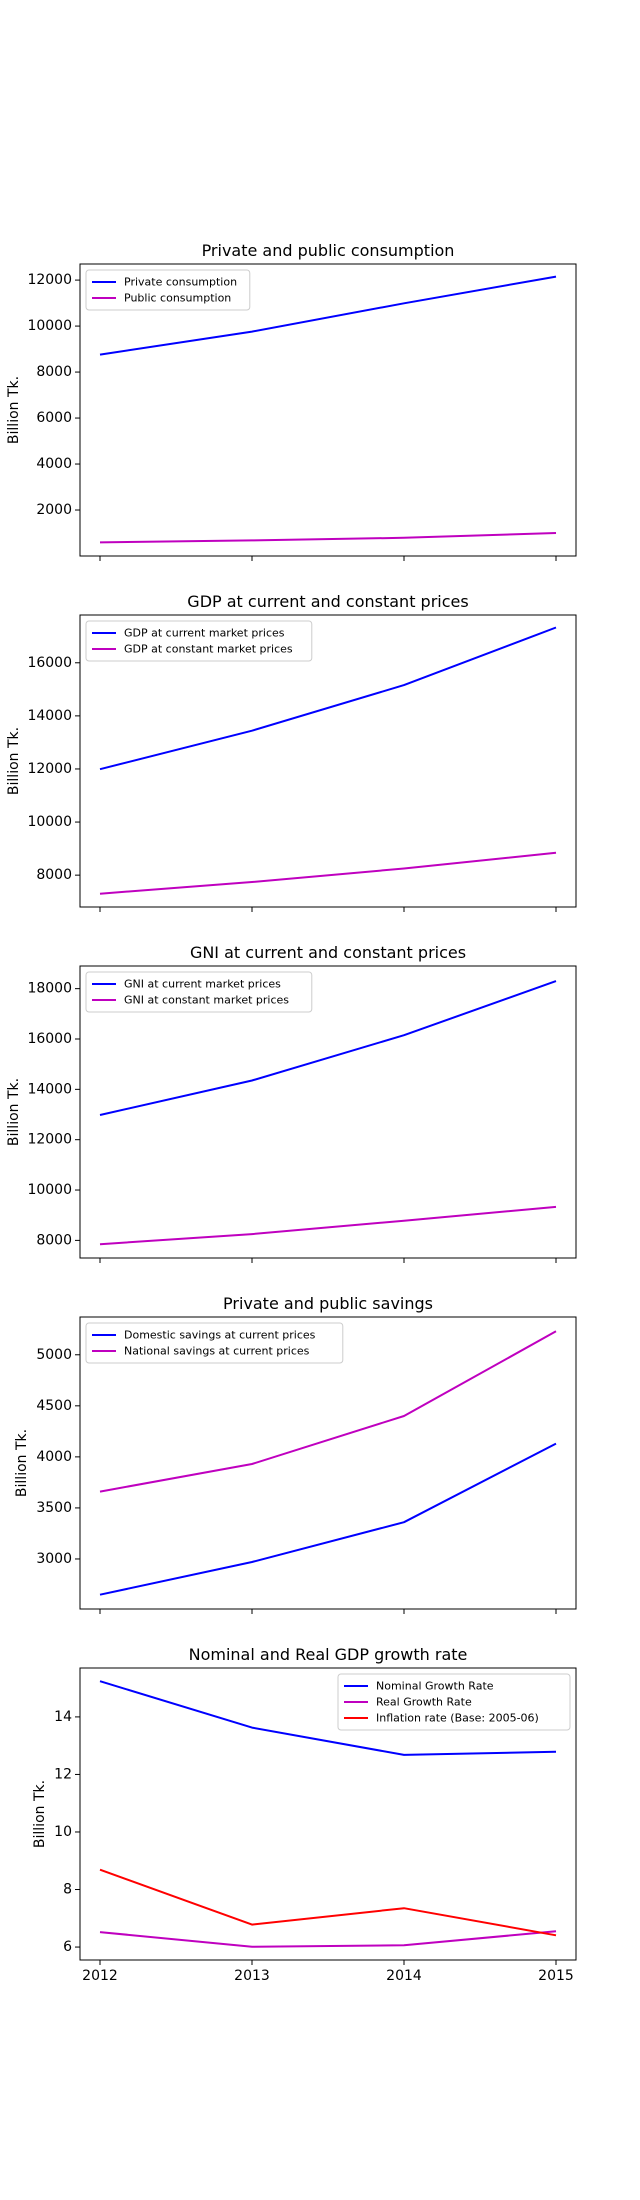  Describe the element at coordinates (327, 601) in the screenshot. I see `chart-title: GDP at current and constant prices` at that location.